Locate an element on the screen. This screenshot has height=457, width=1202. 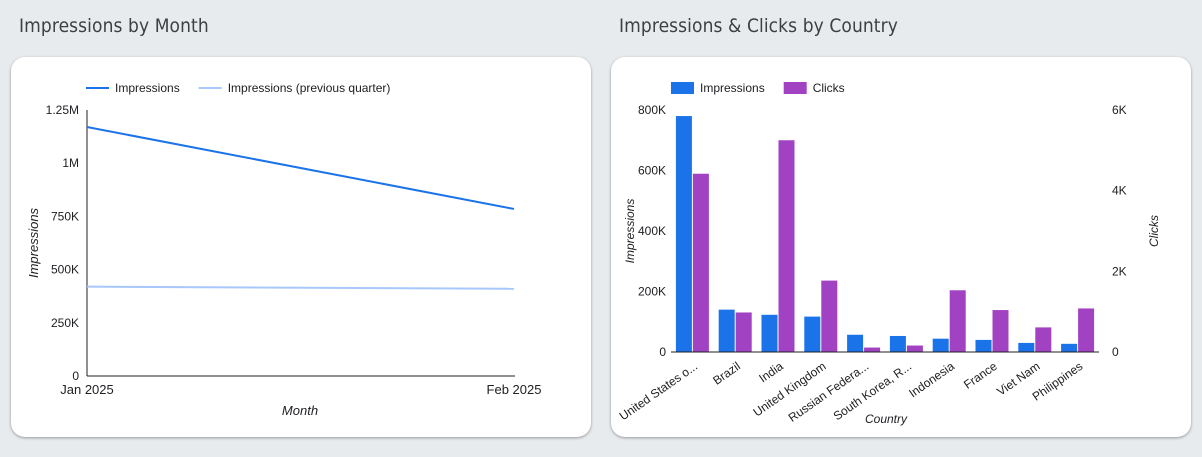
x-tick-label: Indonesia is located at coordinates (931, 380).